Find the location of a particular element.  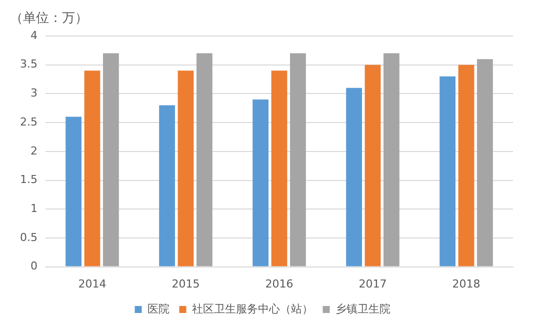

legend-label: 社区卫生服务中心（站） is located at coordinates (252, 309).